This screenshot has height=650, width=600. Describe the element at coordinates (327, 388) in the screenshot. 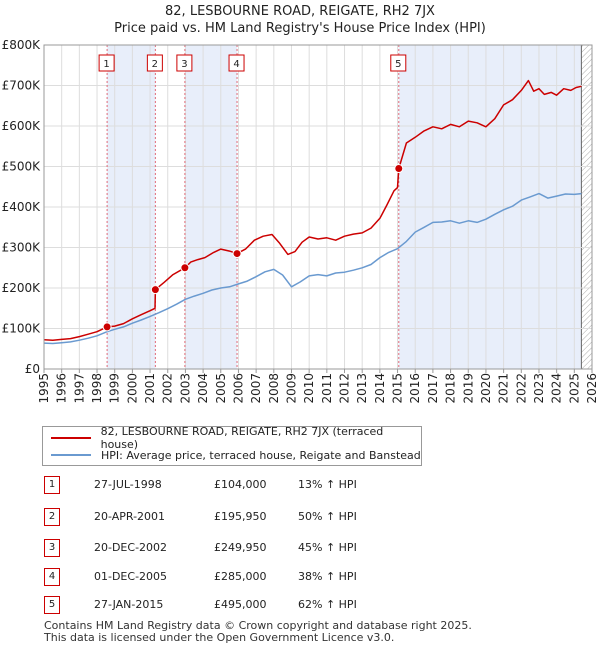

I see `x-tick-label: 2011` at that location.